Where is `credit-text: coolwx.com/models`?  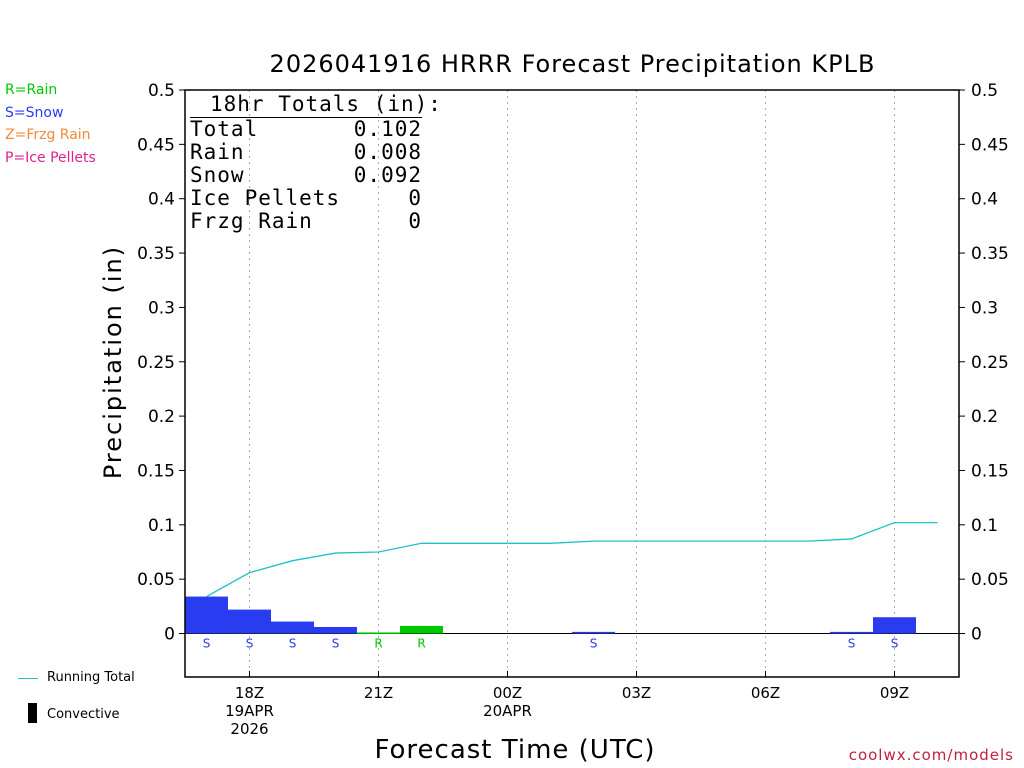
credit-text: coolwx.com/models is located at coordinates (931, 755).